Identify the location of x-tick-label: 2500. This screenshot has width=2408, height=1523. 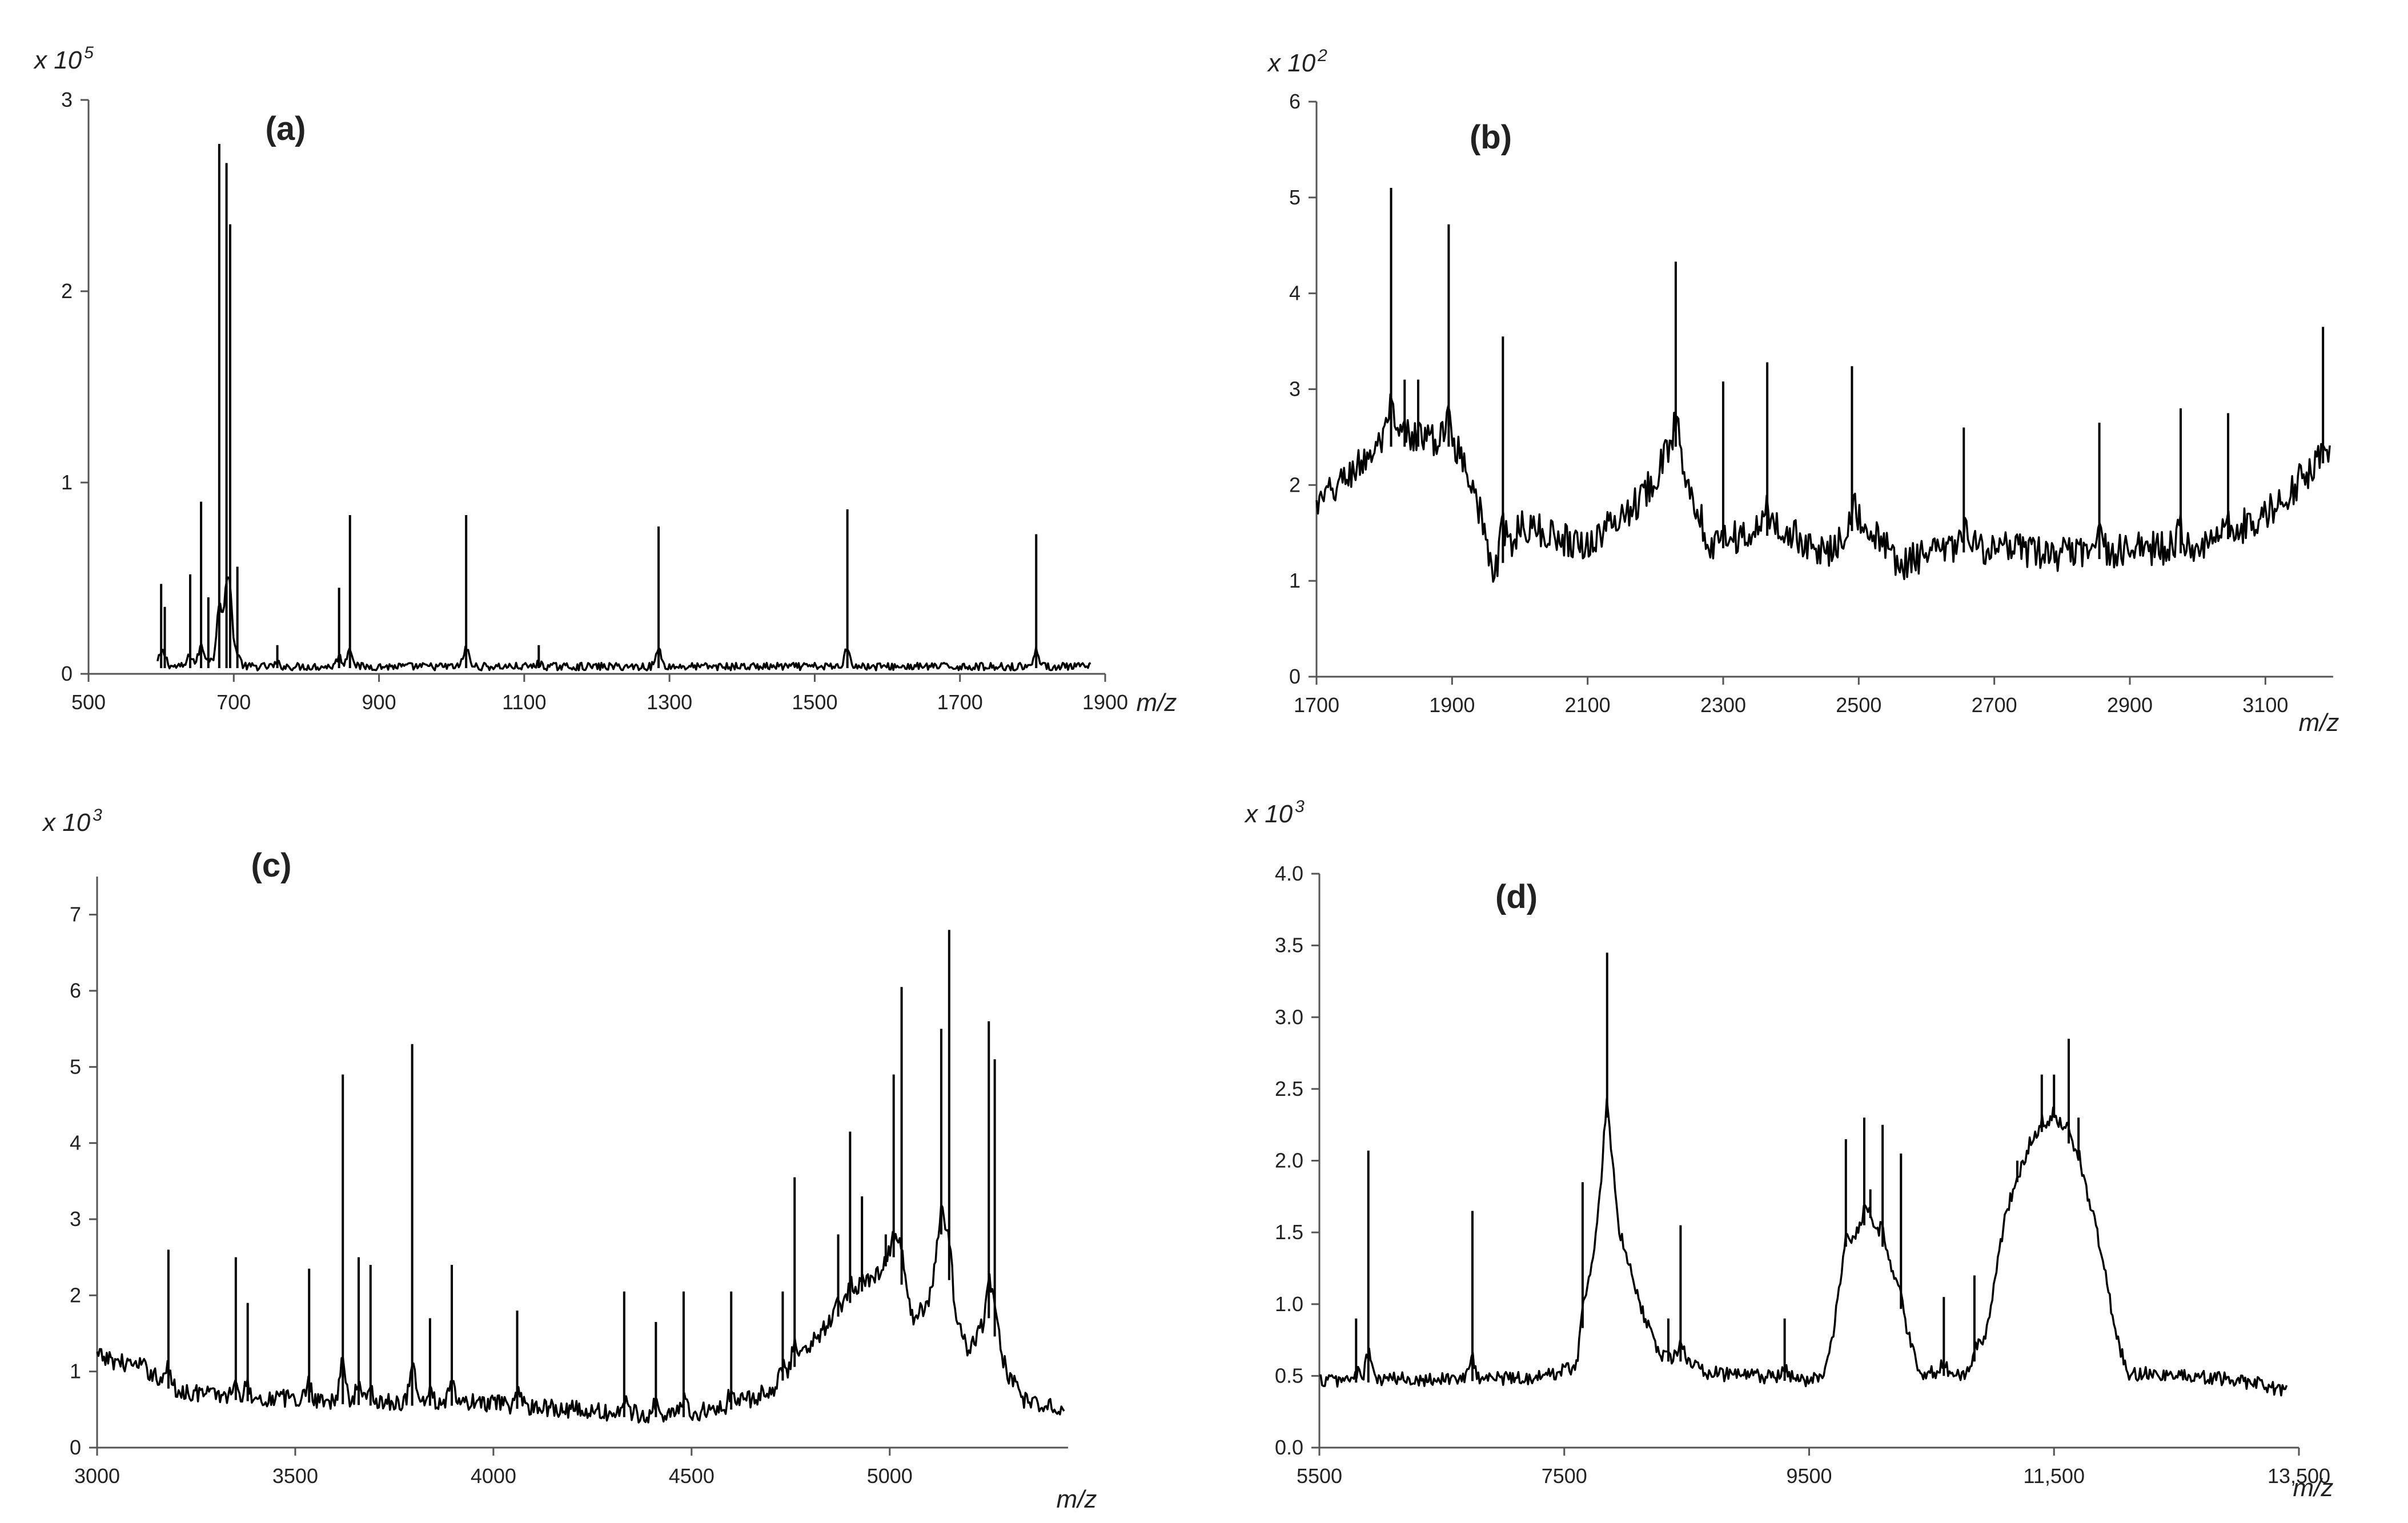
(1858, 705).